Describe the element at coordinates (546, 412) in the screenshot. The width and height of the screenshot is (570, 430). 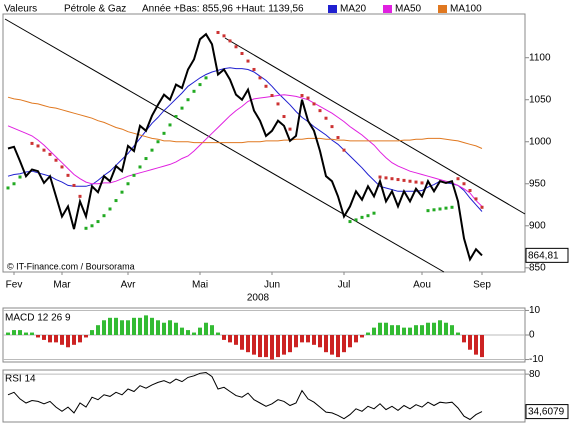
I see `last-value-label: 34,6079` at that location.